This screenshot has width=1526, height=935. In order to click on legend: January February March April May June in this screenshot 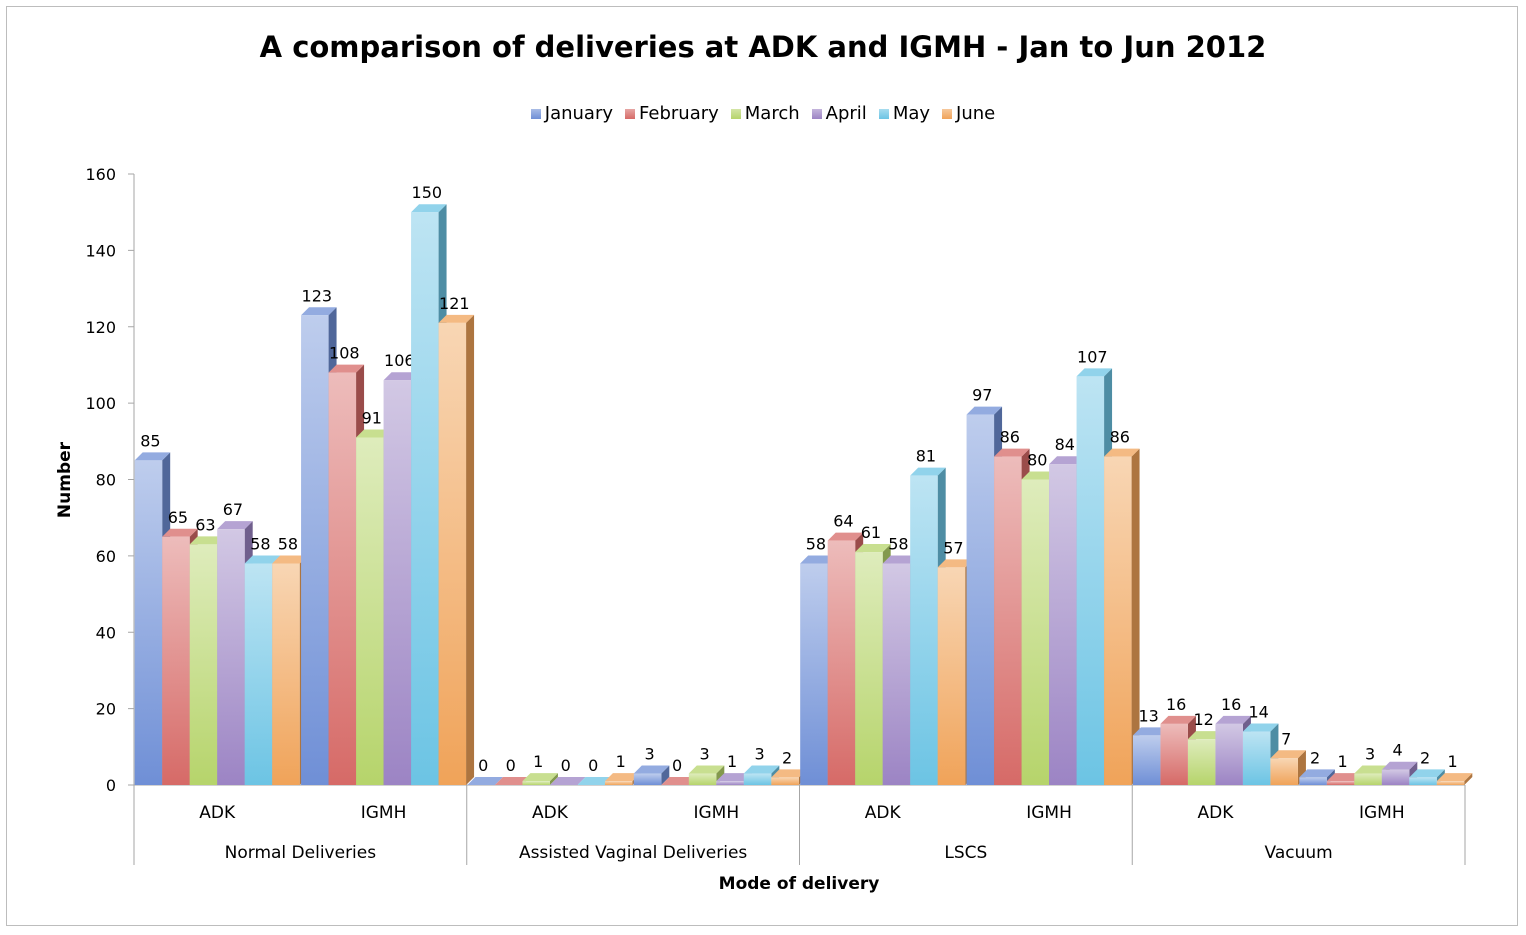, I will do `click(763, 113)`.